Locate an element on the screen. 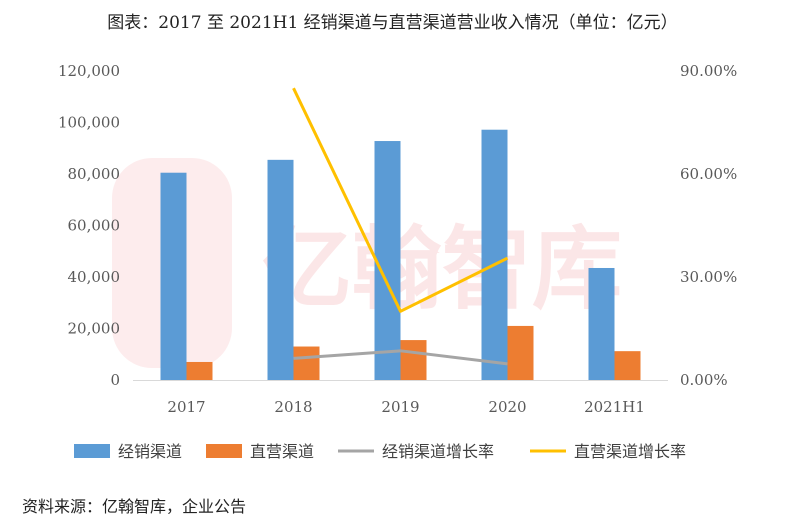  right-tick-label: 0.00% is located at coordinates (704, 380).